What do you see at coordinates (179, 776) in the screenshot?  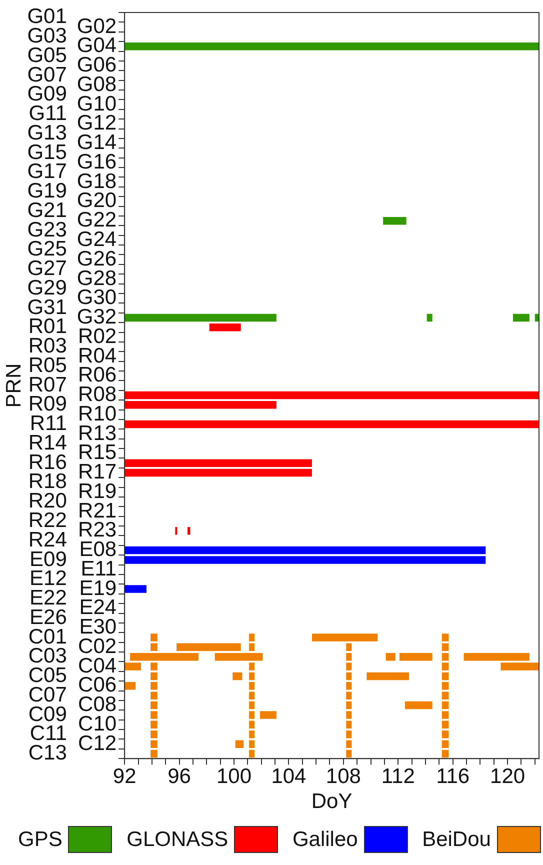 I see `x-tick-label: 96` at bounding box center [179, 776].